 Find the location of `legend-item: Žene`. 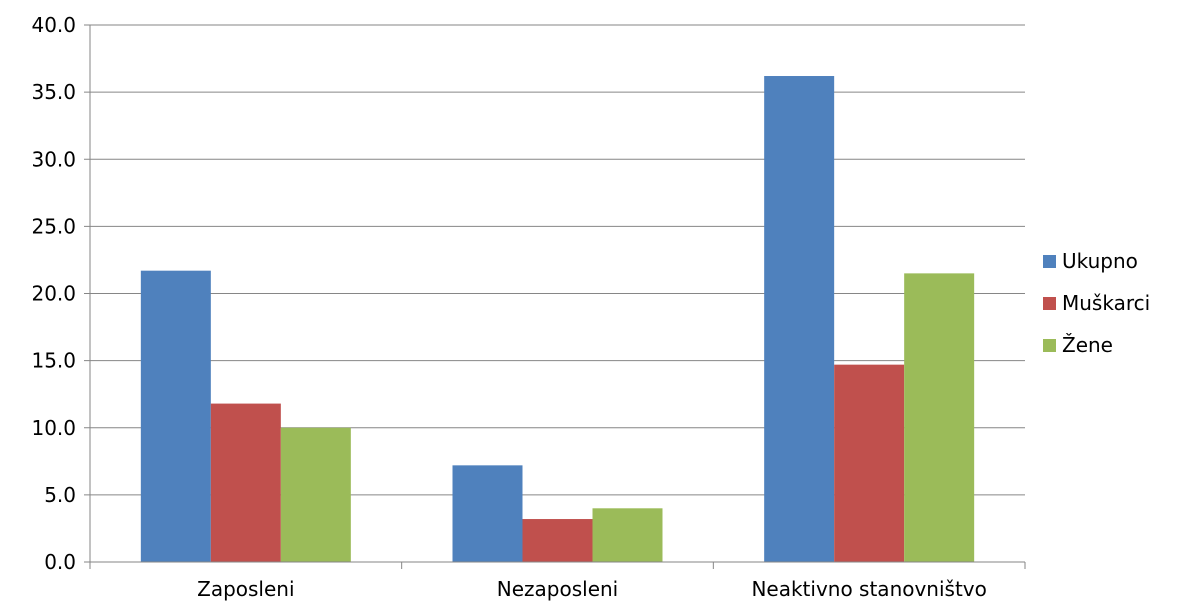

legend-item: Žene is located at coordinates (1096, 345).